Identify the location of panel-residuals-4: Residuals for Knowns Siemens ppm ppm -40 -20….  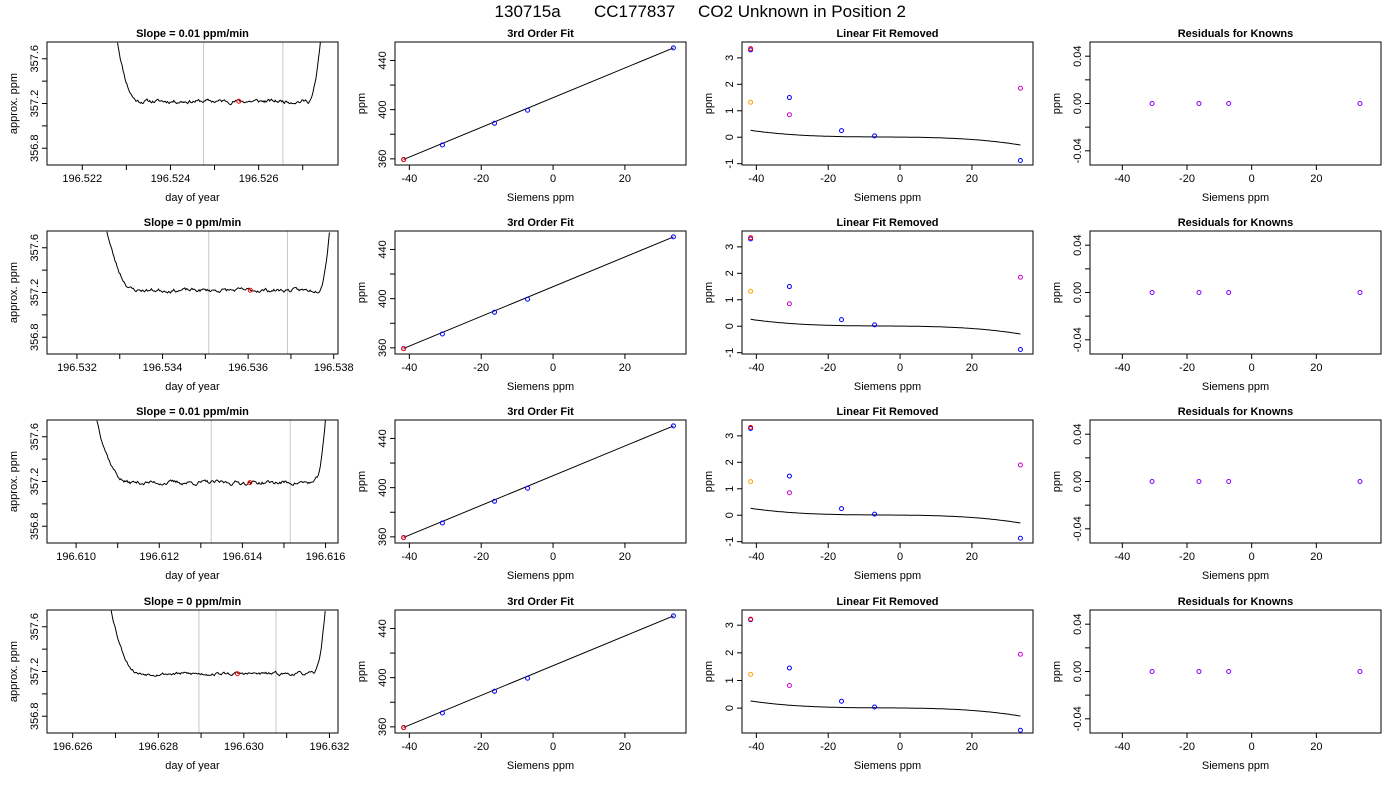
(1216, 684).